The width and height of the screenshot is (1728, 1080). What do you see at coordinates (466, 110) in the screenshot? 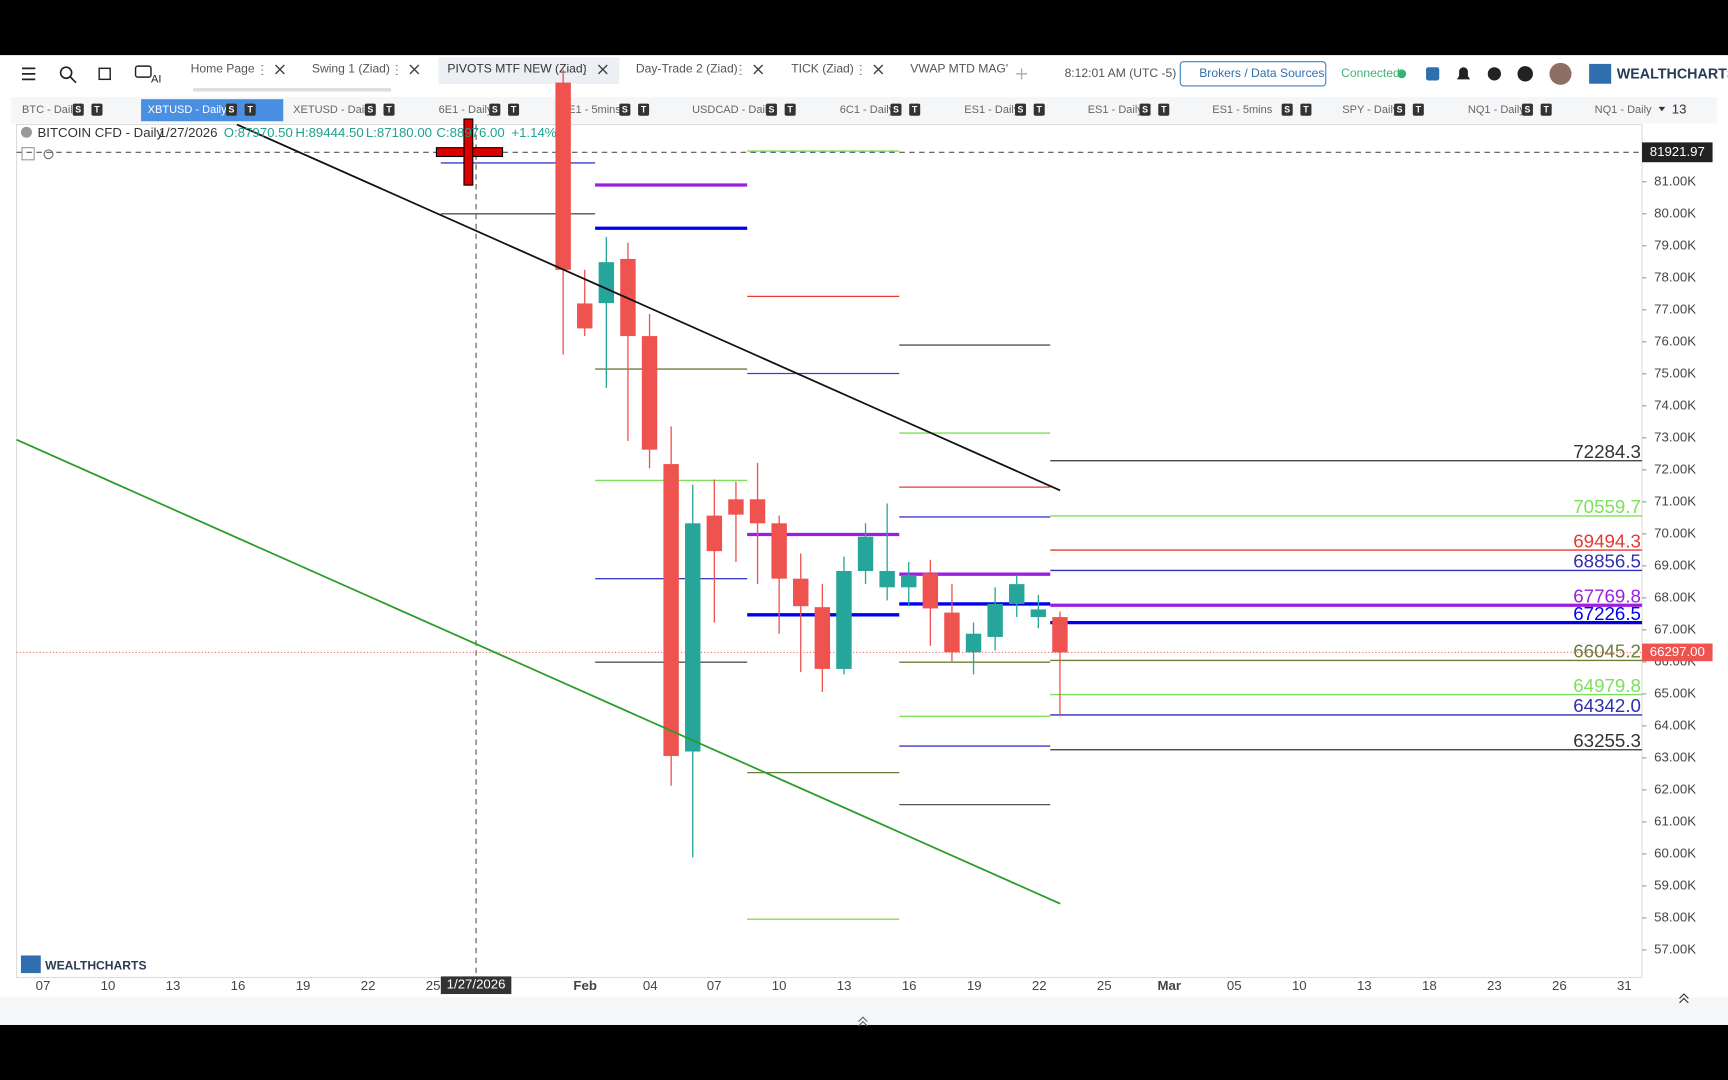
I see `symbol-tab: 6E1 - Daily` at bounding box center [466, 110].